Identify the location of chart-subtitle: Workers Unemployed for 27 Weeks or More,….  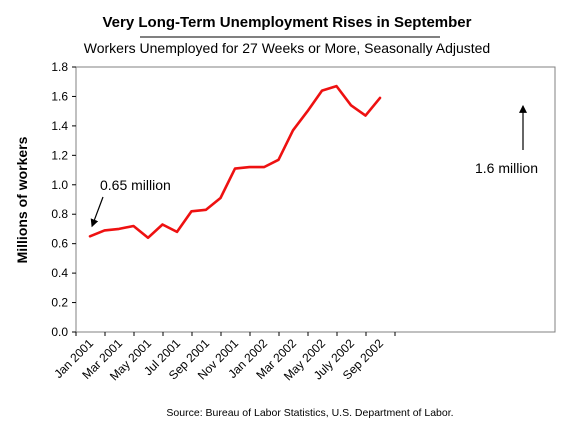
(287, 48).